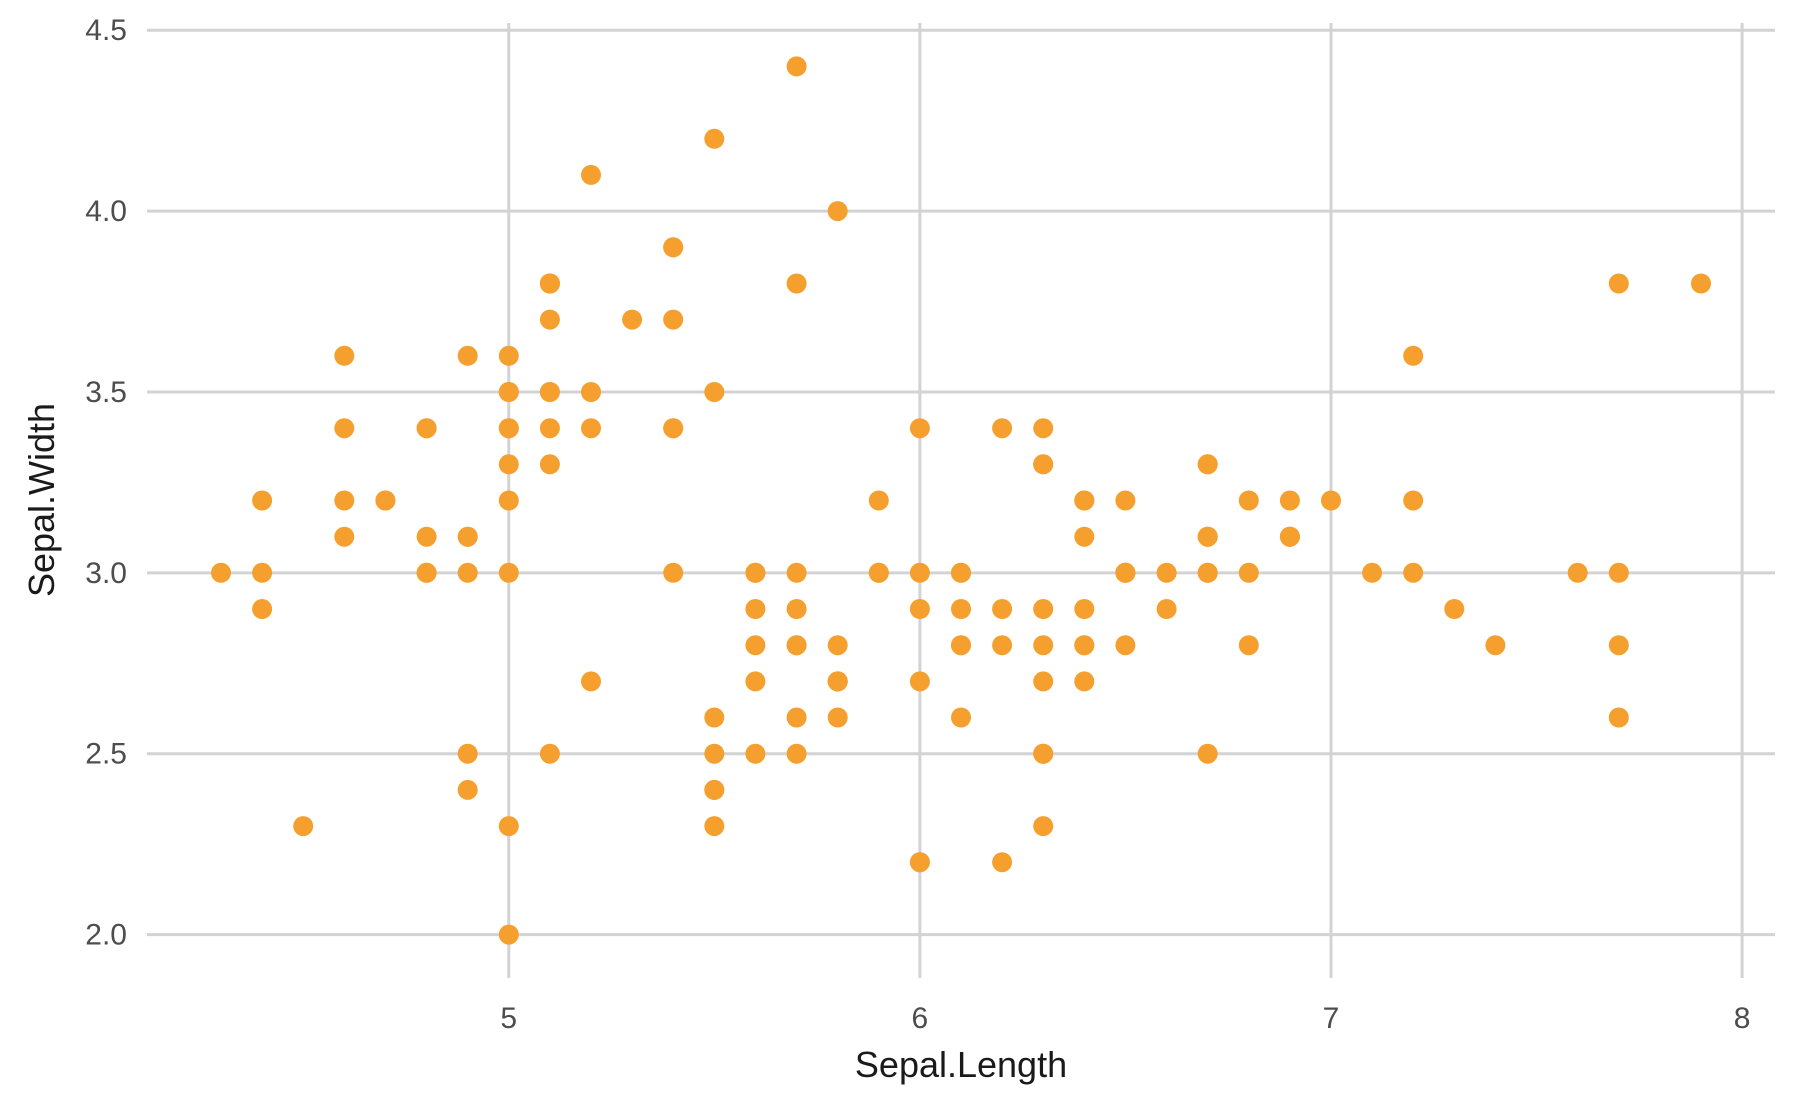 Image resolution: width=1800 pixels, height=1110 pixels. What do you see at coordinates (1331, 1018) in the screenshot?
I see `x-tick-label: 7` at bounding box center [1331, 1018].